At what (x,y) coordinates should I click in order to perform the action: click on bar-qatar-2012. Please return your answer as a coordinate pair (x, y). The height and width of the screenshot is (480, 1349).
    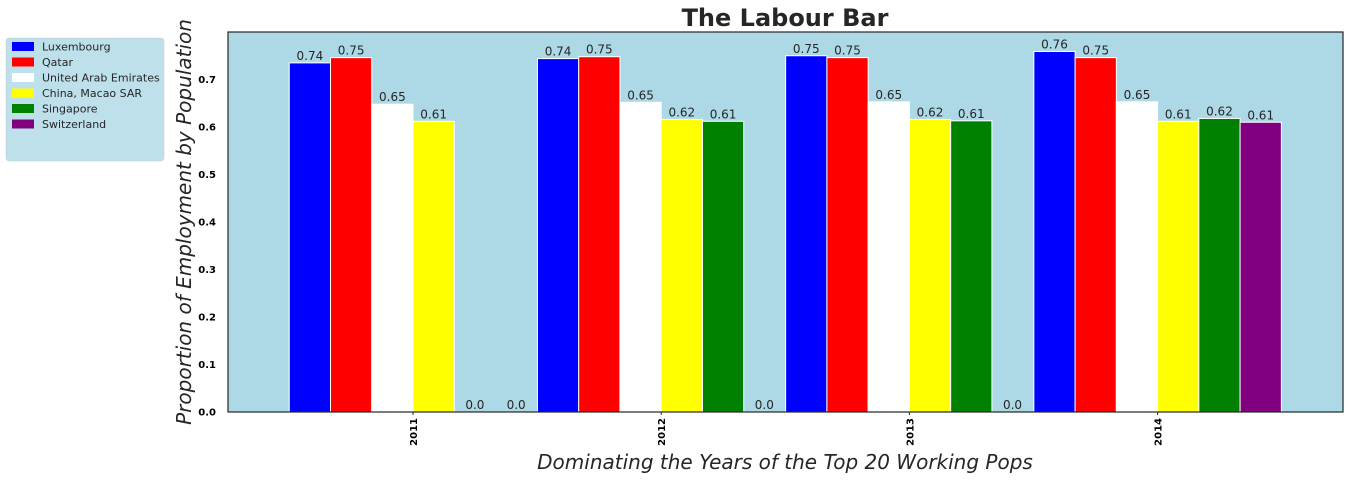
    Looking at the image, I should click on (599, 234).